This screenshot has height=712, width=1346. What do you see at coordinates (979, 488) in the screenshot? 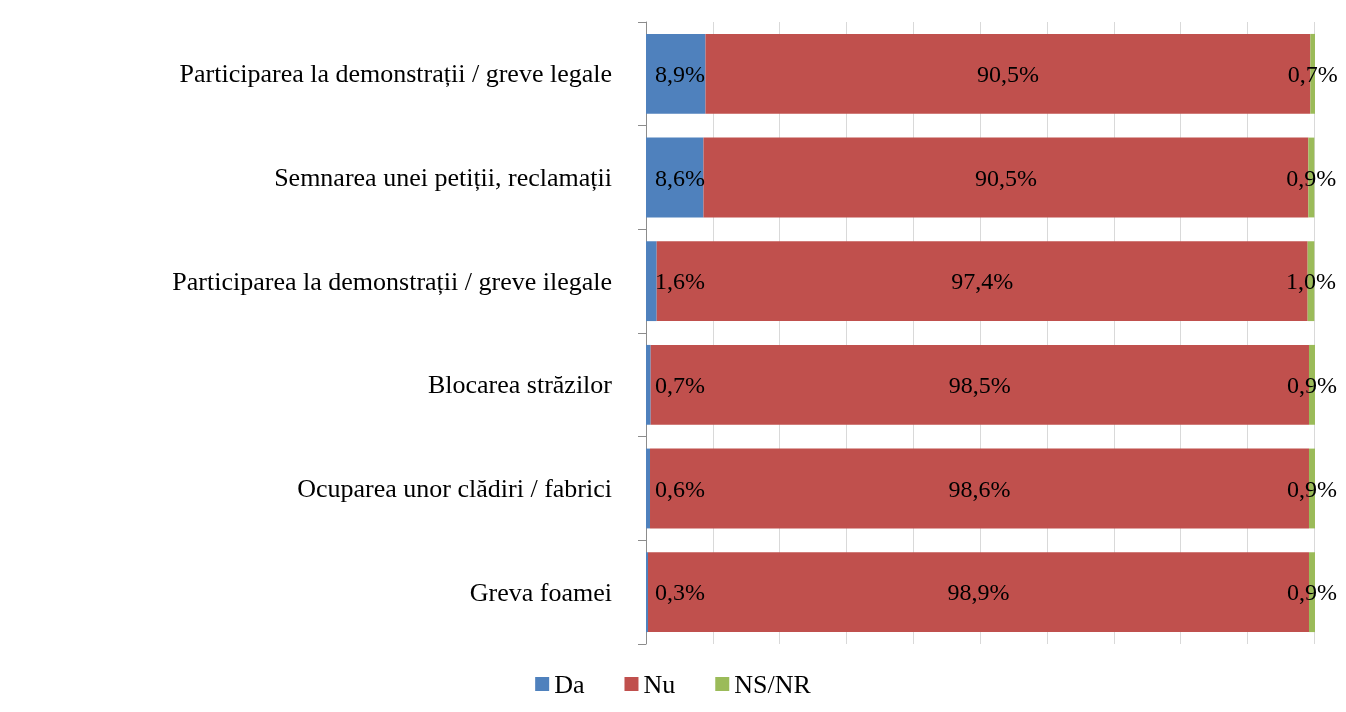
I see `data-label: 98,6%` at bounding box center [979, 488].